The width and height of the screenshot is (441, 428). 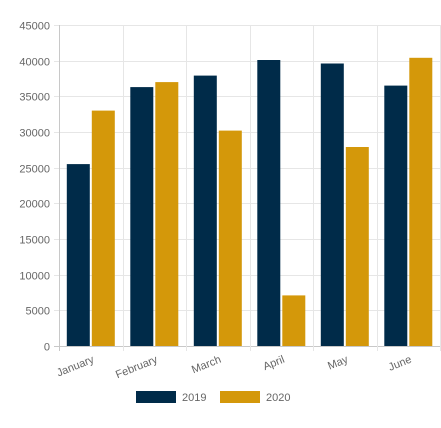 What do you see at coordinates (269, 203) in the screenshot?
I see `bar-2019-april` at bounding box center [269, 203].